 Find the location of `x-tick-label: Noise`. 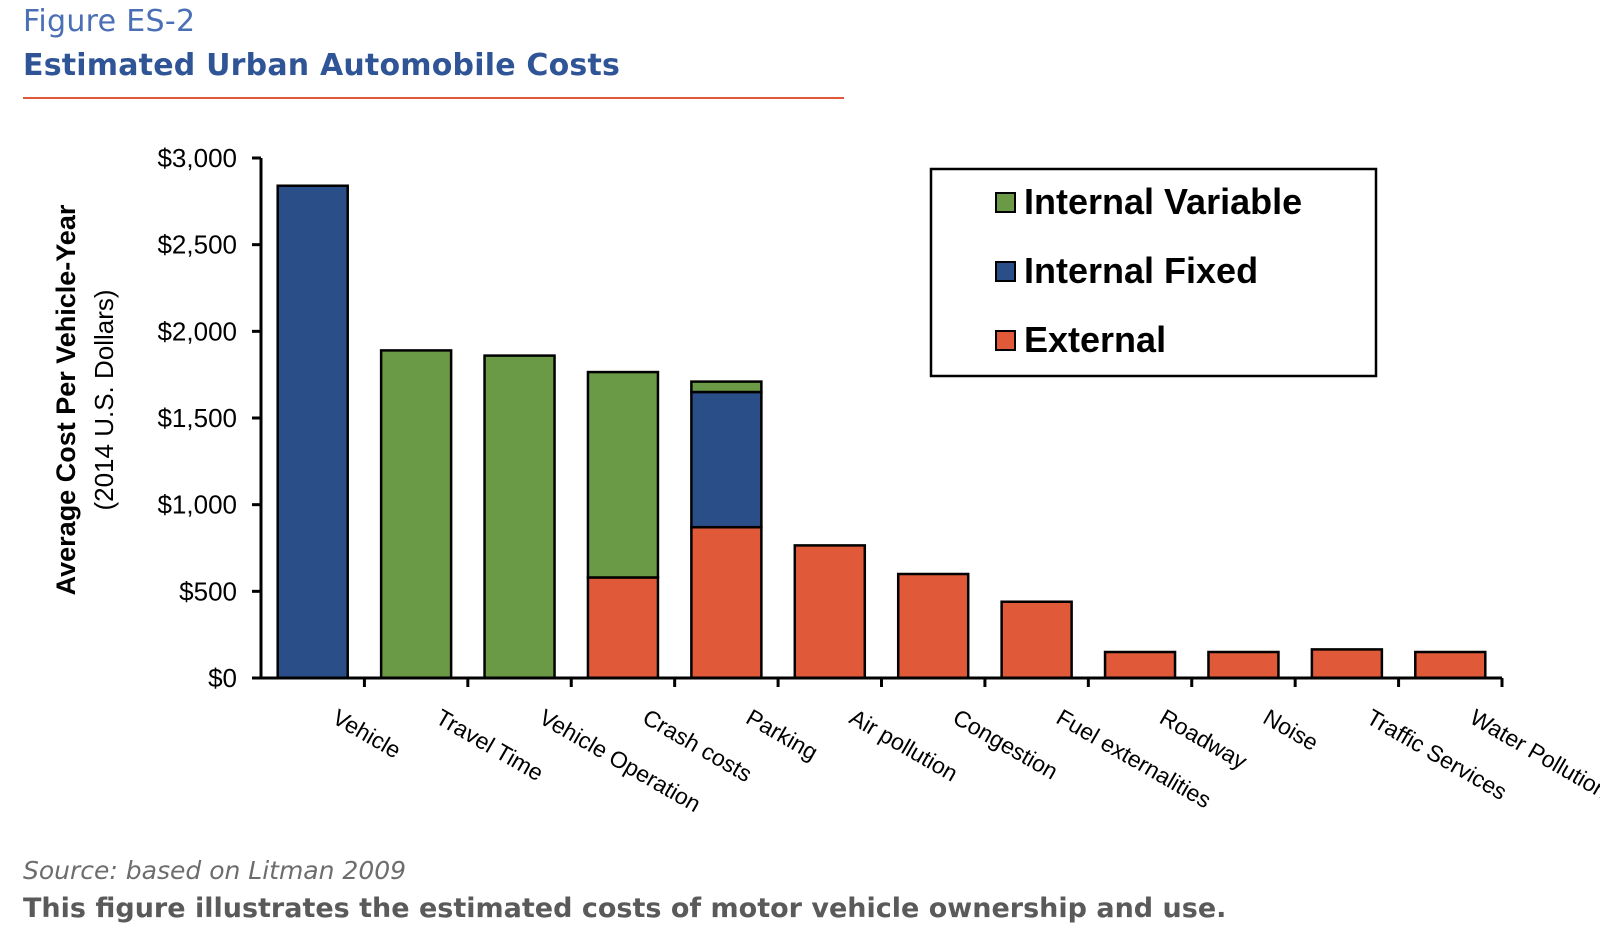

x-tick-label: Noise is located at coordinates (1291, 730).